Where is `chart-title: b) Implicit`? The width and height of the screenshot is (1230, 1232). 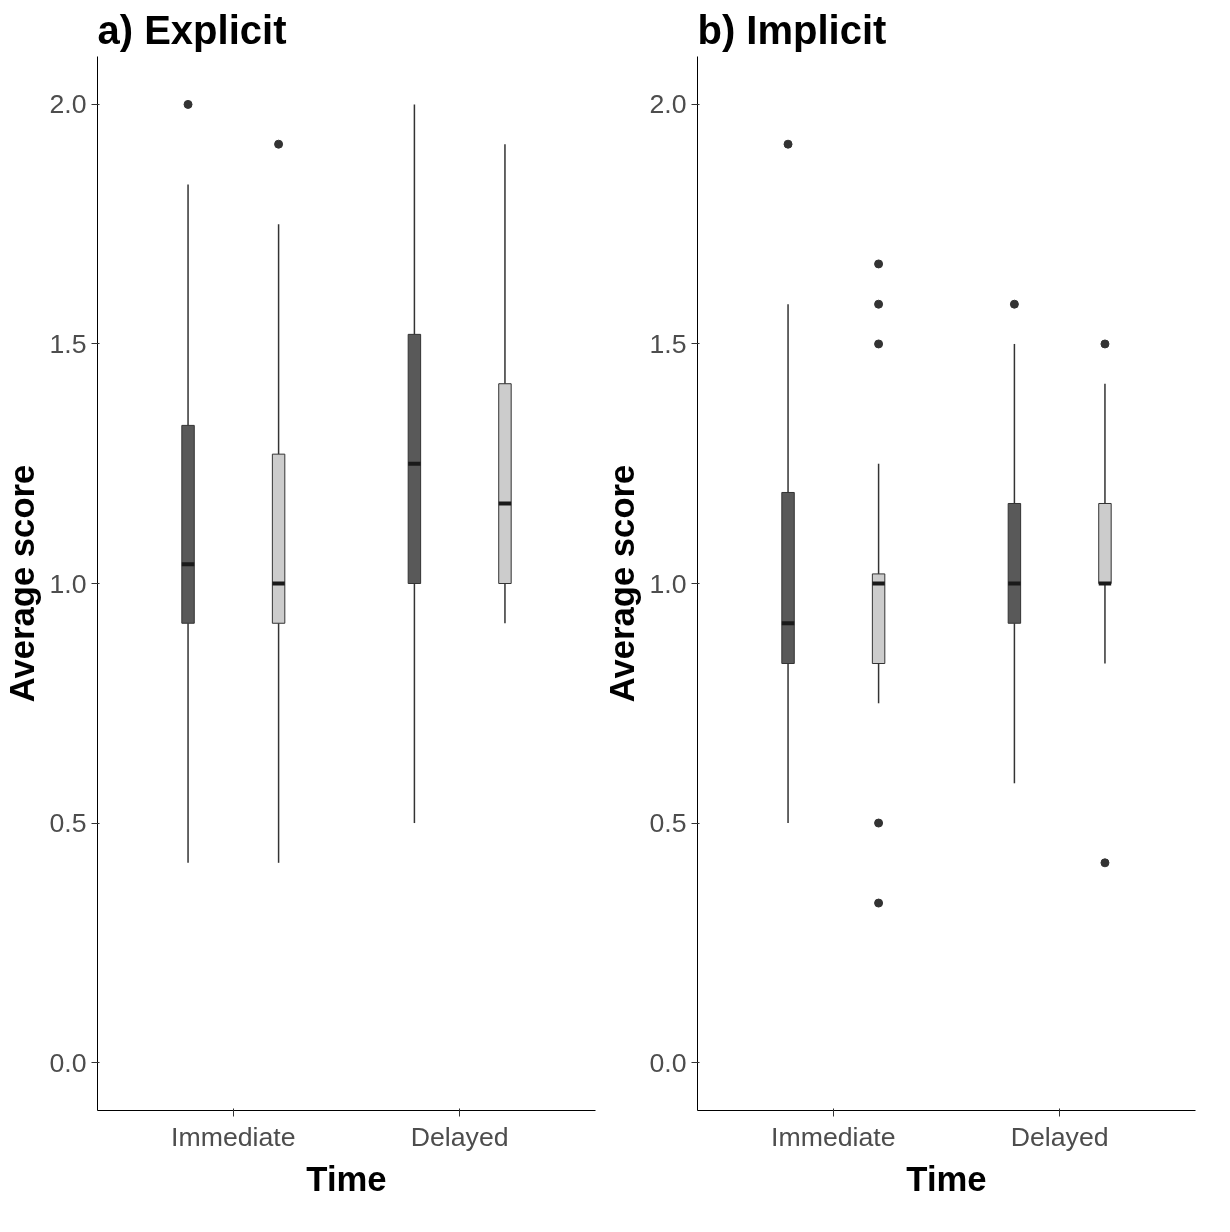
chart-title: b) Implicit is located at coordinates (792, 29).